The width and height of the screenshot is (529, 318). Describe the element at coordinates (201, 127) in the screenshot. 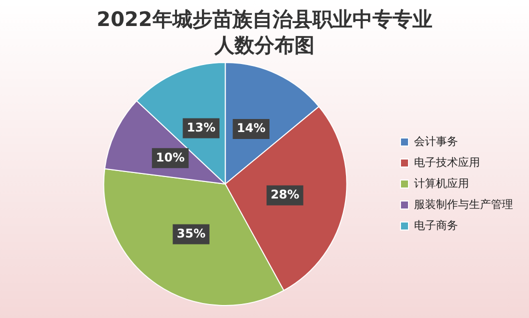

I see `data-label: 13%` at that location.